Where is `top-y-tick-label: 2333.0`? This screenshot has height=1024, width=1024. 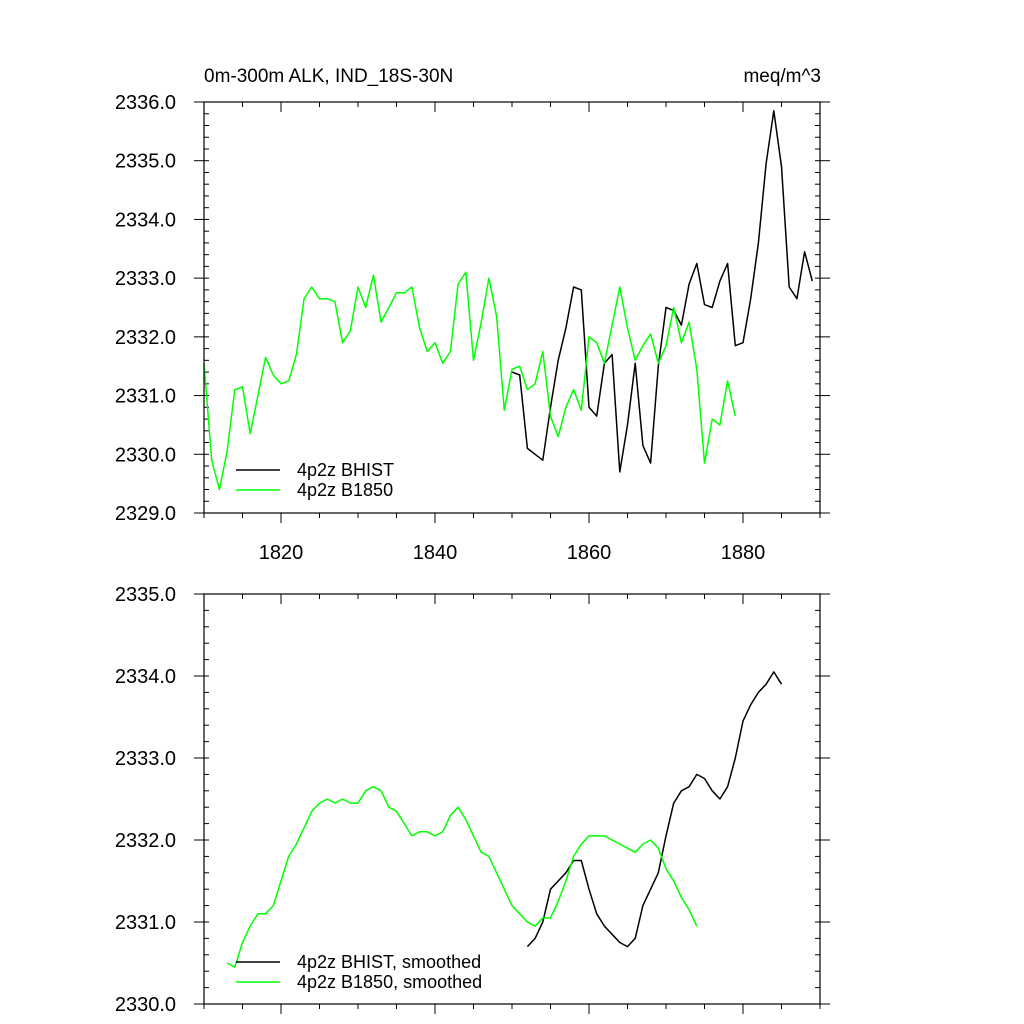
top-y-tick-label: 2333.0 is located at coordinates (145, 279).